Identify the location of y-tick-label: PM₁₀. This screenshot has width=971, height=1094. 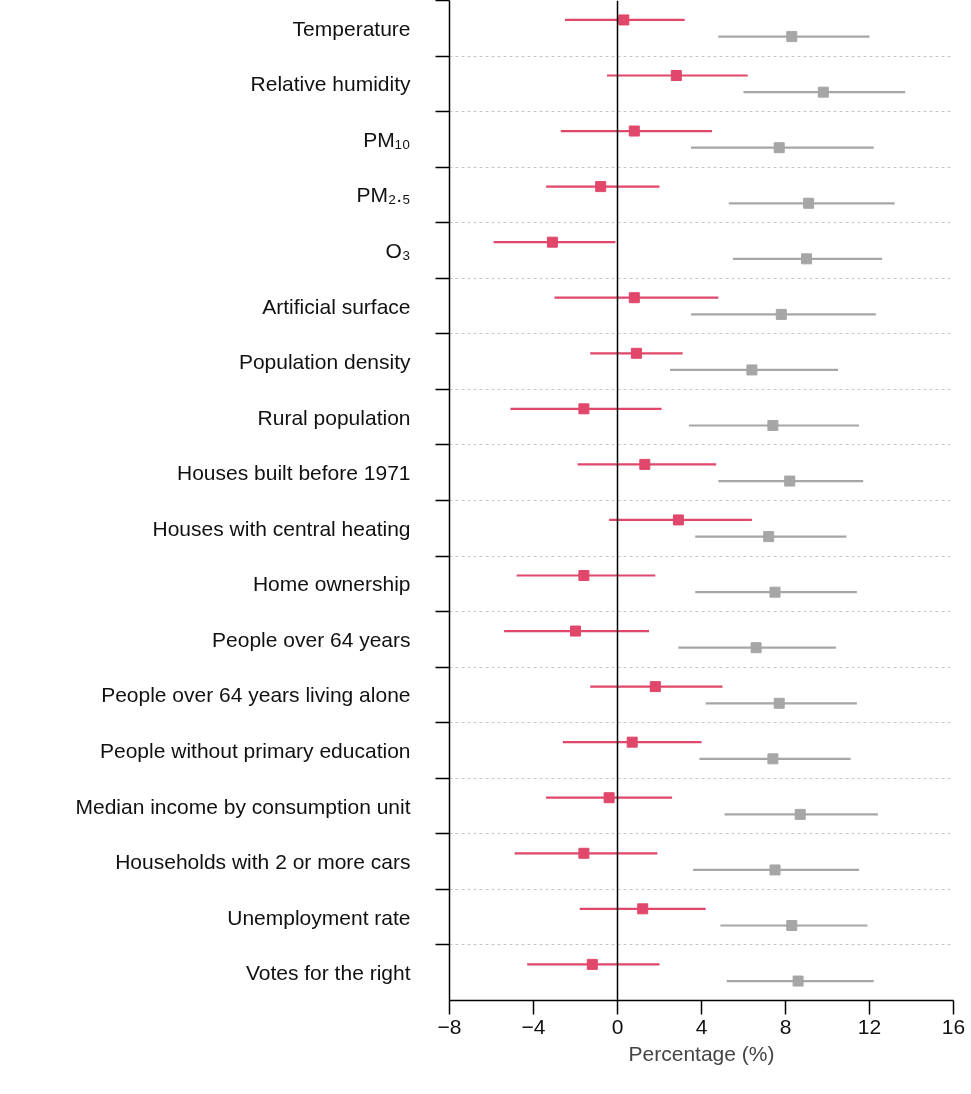
(387, 139).